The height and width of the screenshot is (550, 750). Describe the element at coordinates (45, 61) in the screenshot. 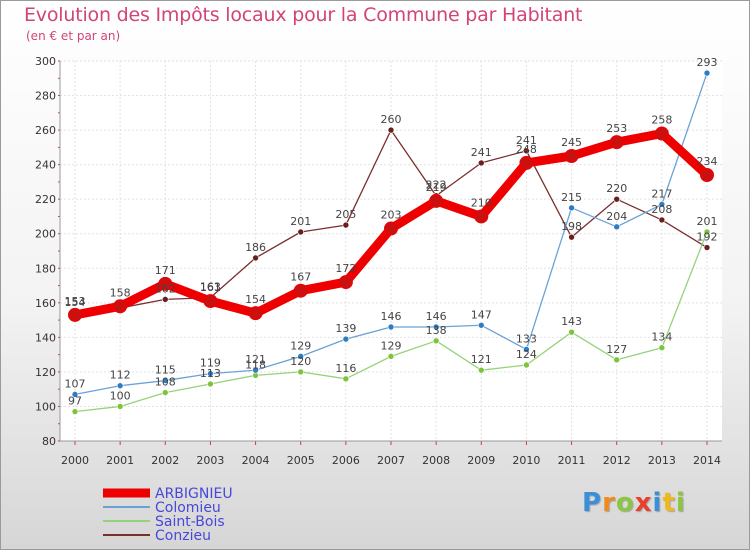

I see `y-tick-label: 300` at that location.